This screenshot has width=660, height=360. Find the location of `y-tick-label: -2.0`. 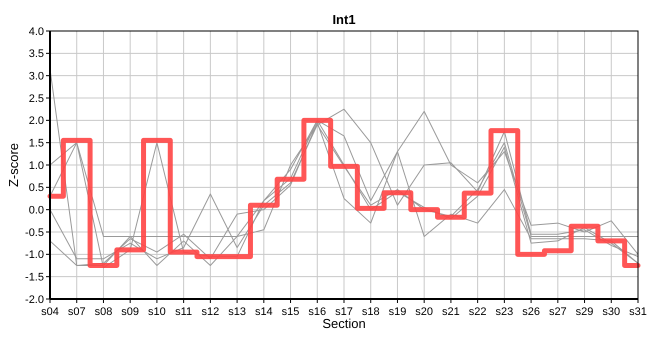

y-tick-label: -2.0 is located at coordinates (34, 300).